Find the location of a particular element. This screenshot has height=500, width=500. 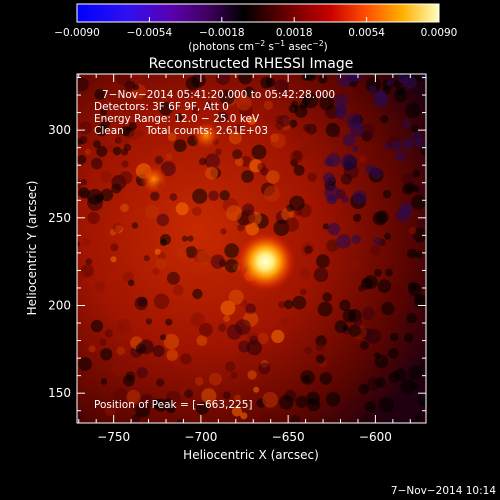

colorbar-tick-label: 0.0018 is located at coordinates (294, 33).